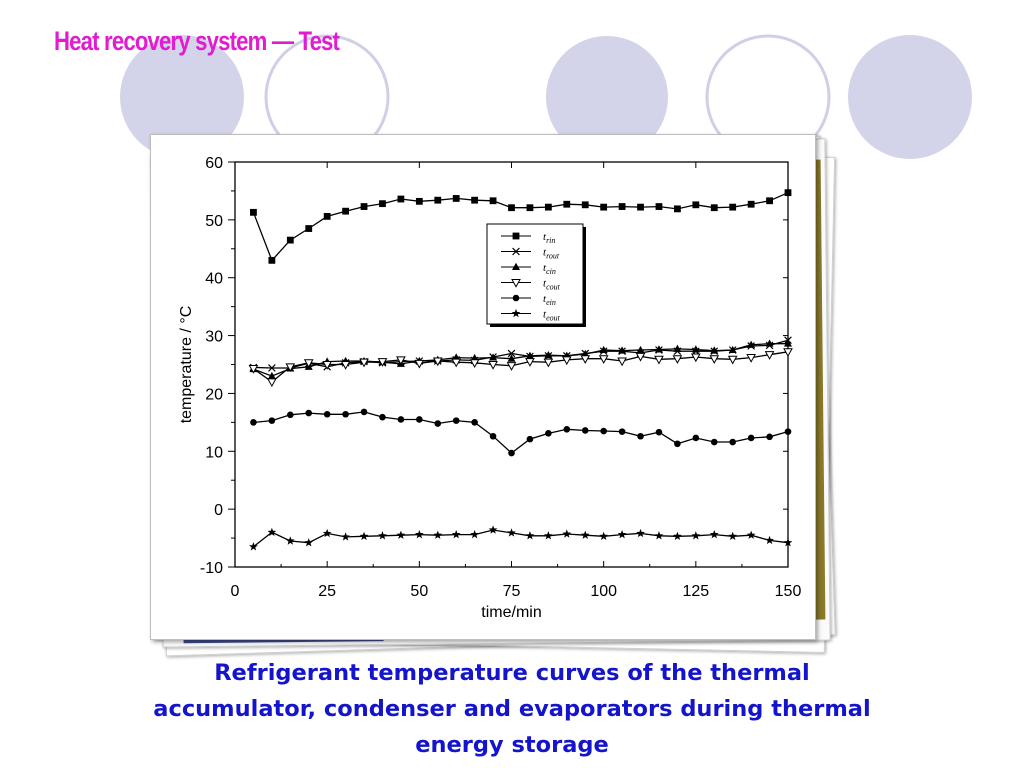 The image size is (1024, 768). Describe the element at coordinates (695, 591) in the screenshot. I see `x-tick-label: 125` at that location.